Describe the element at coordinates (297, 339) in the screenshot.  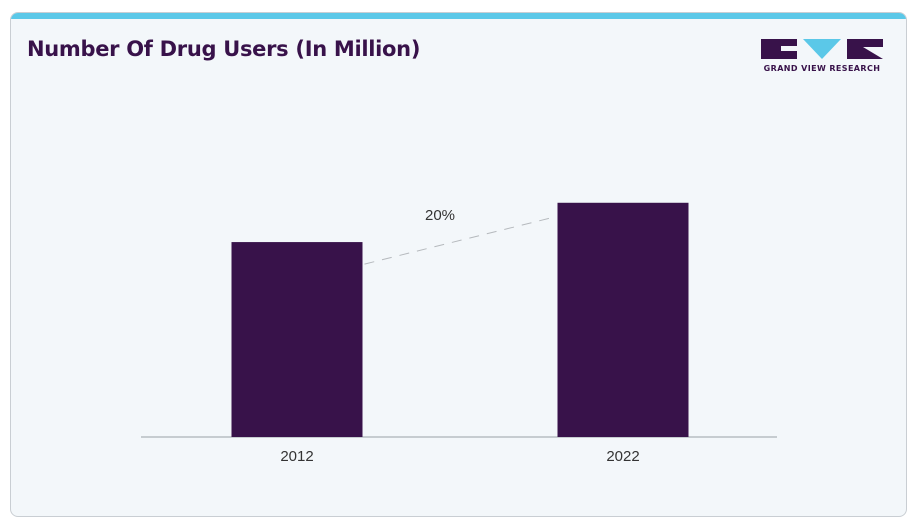
I see `bar-2012` at that location.